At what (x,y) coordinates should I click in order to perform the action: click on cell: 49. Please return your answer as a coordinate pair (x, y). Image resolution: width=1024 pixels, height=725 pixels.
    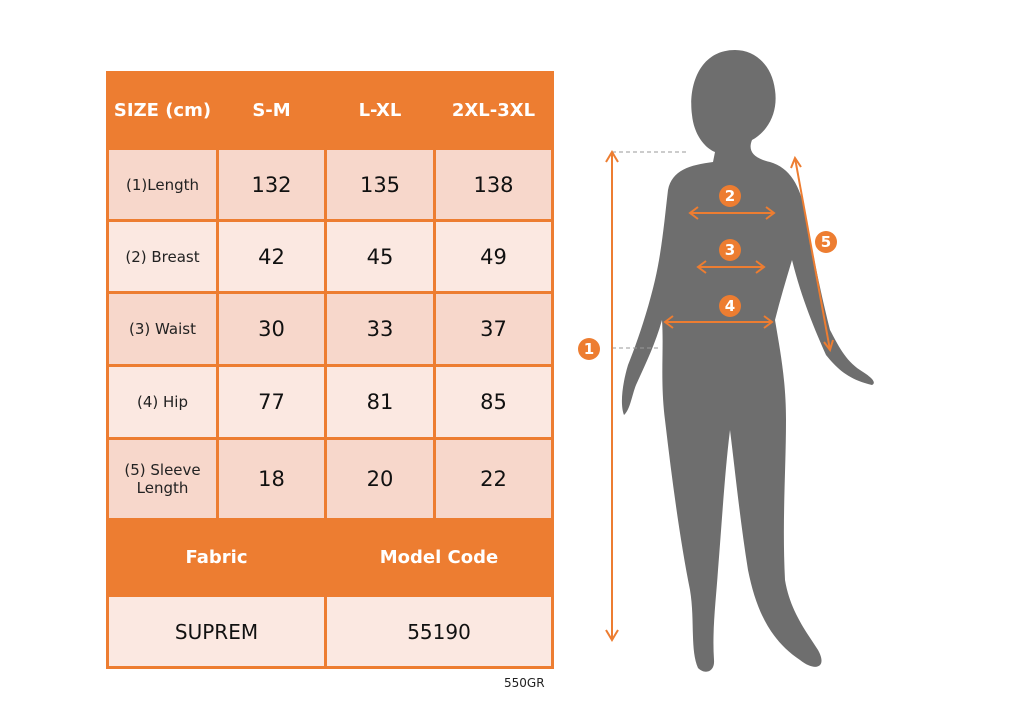
    Looking at the image, I should click on (493, 256).